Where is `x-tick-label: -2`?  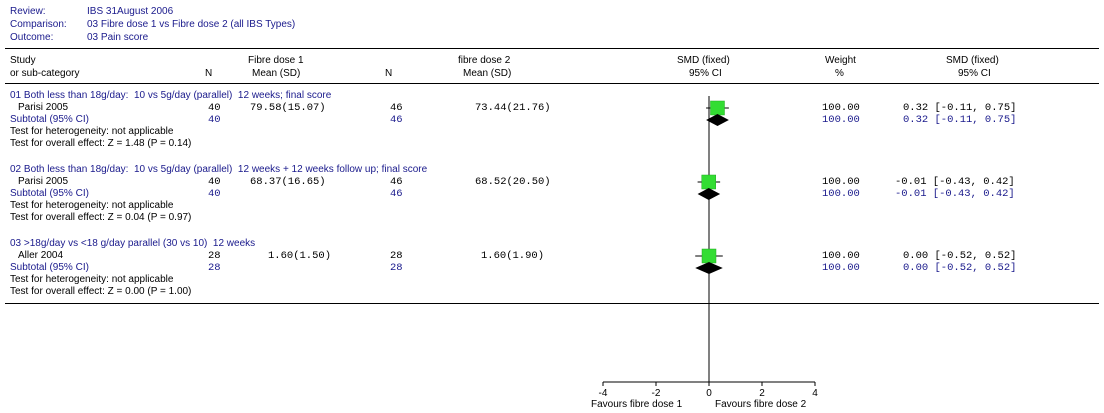 x-tick-label: -2 is located at coordinates (656, 393).